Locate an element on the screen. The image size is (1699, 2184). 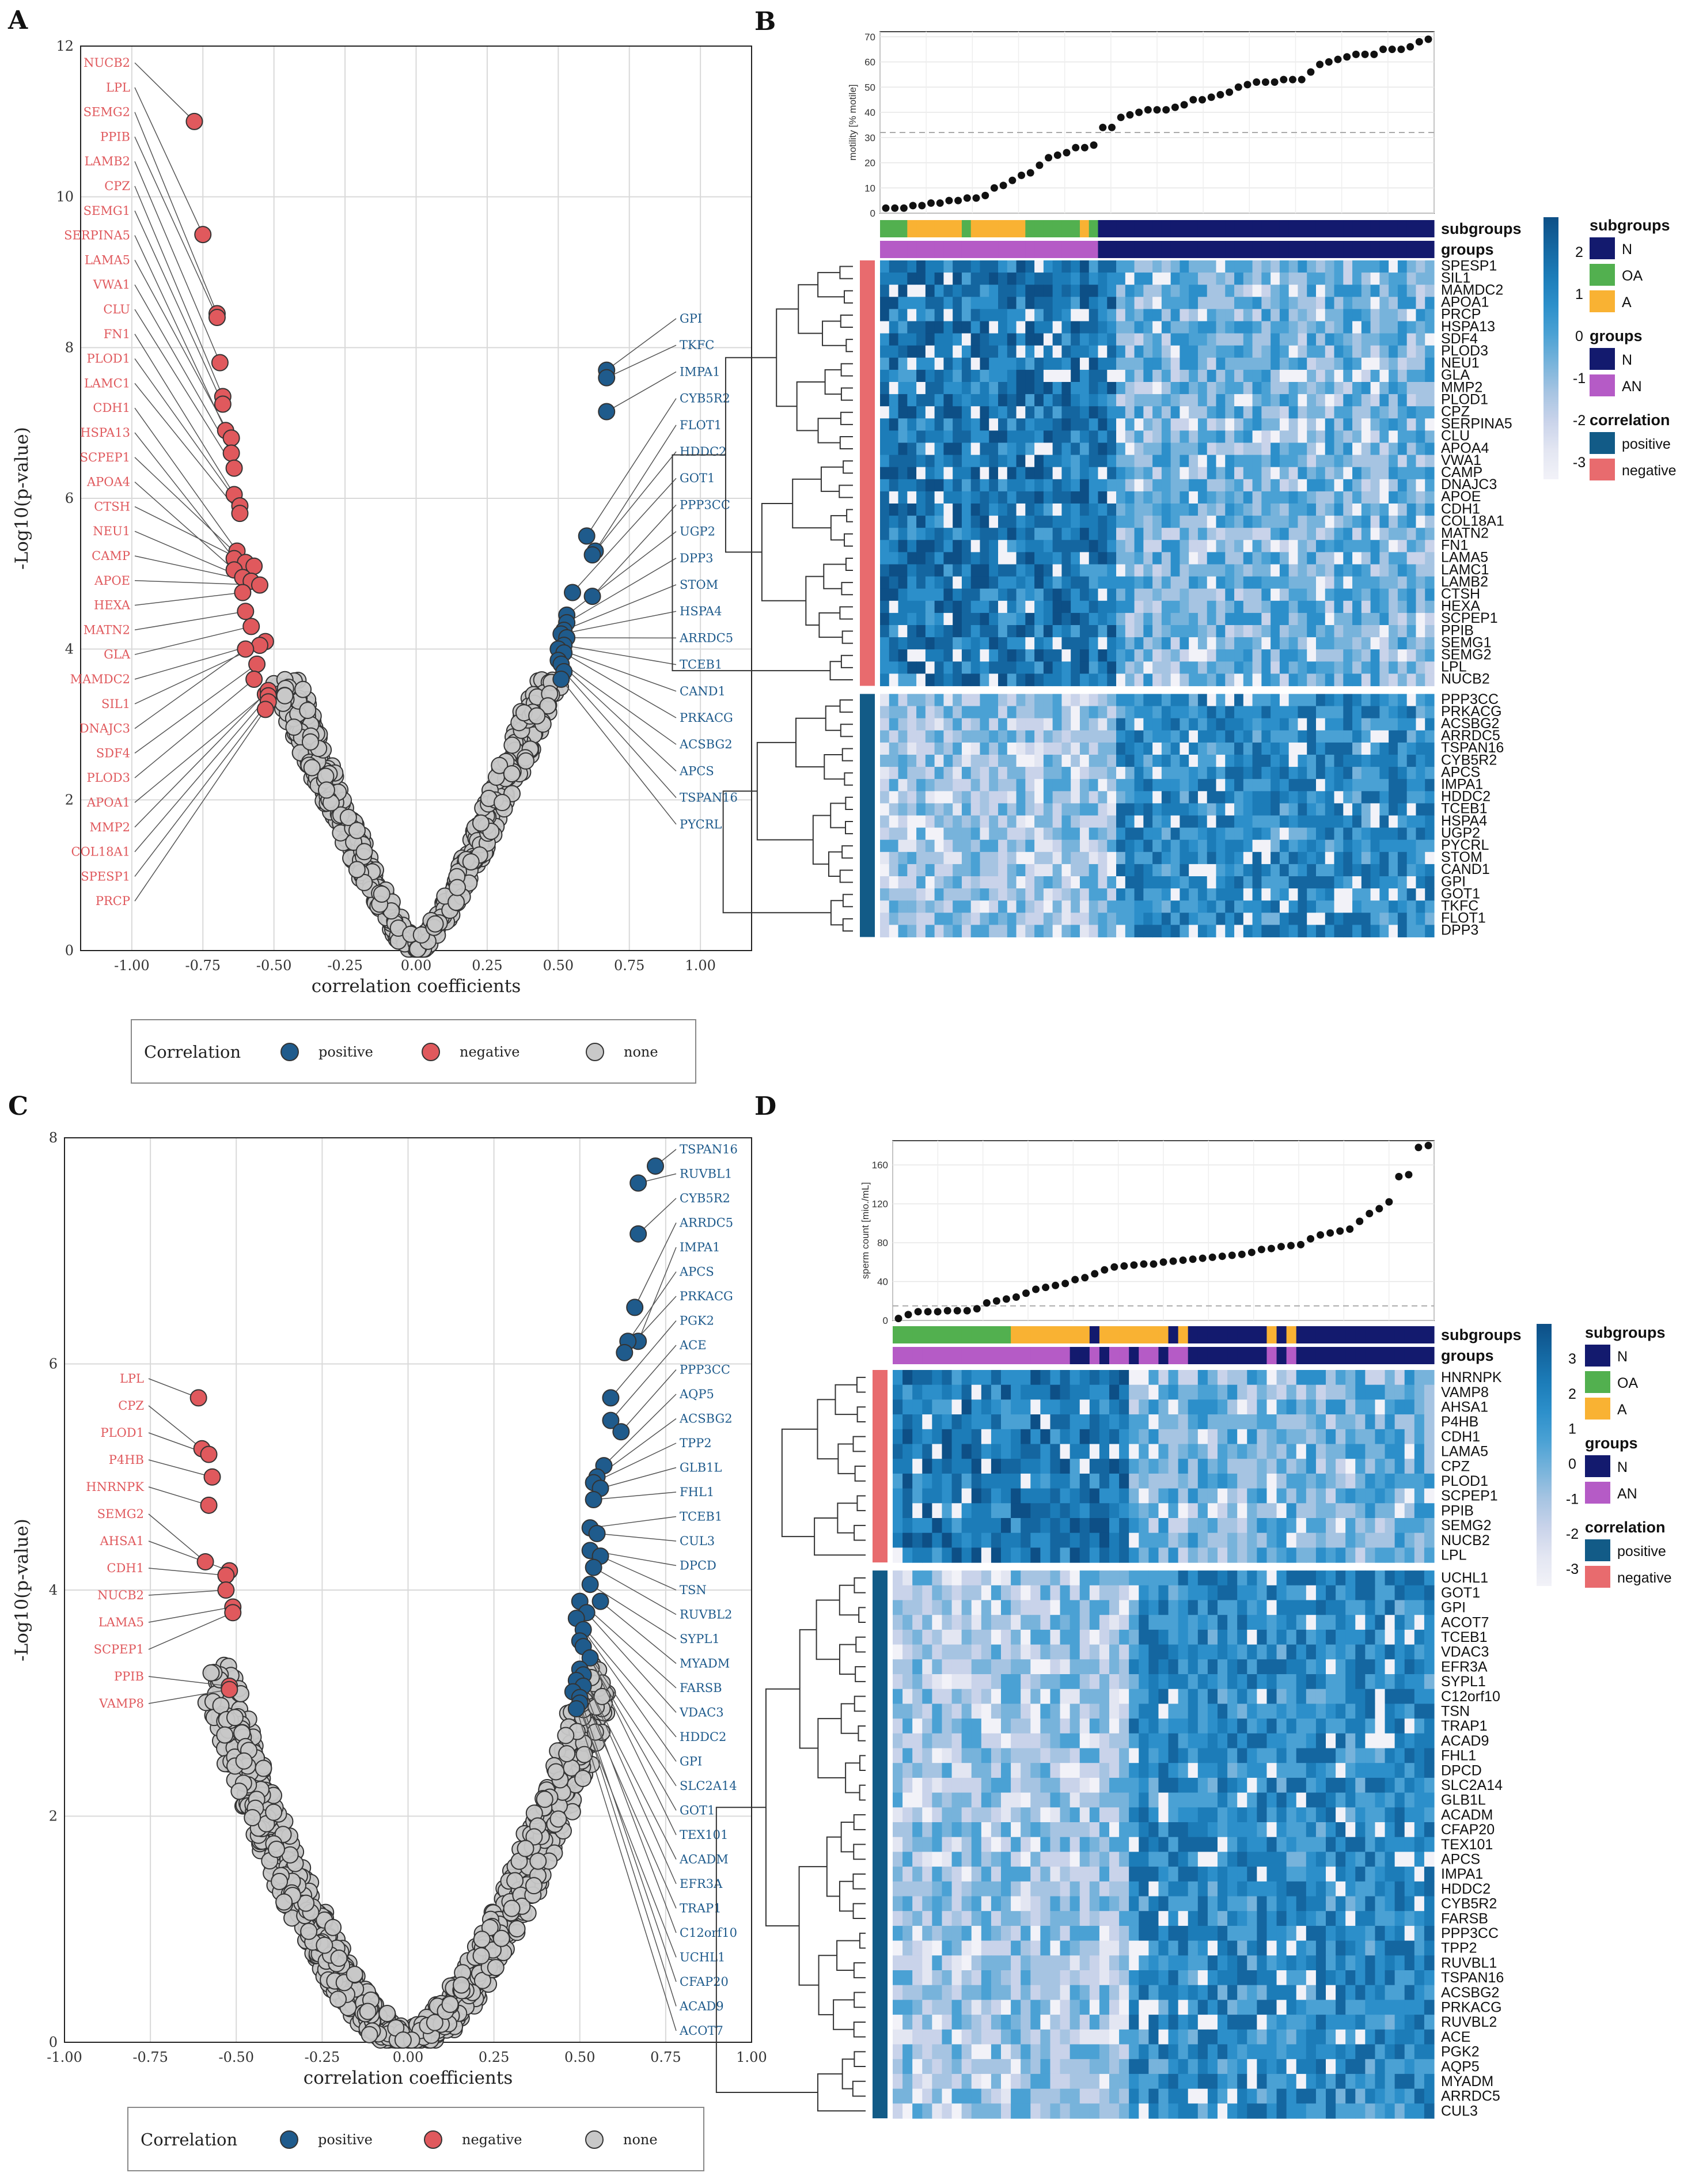
point-positive is located at coordinates (587, 536).